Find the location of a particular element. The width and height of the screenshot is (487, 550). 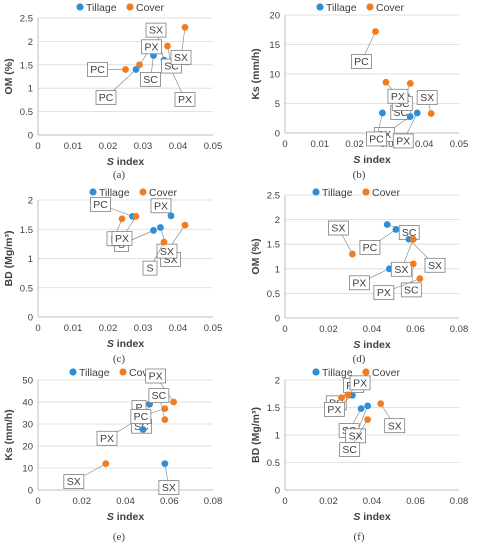

y-axis-title: Ks (mm/h) is located at coordinates (256, 73).